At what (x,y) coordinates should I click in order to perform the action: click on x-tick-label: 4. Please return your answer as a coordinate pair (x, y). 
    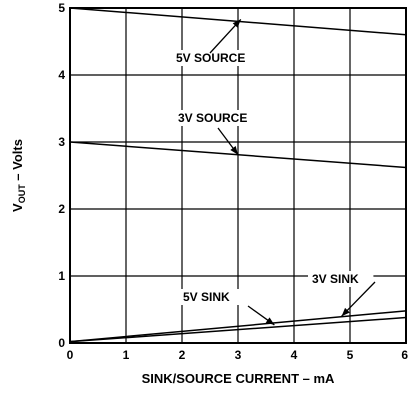
    Looking at the image, I should click on (294, 355).